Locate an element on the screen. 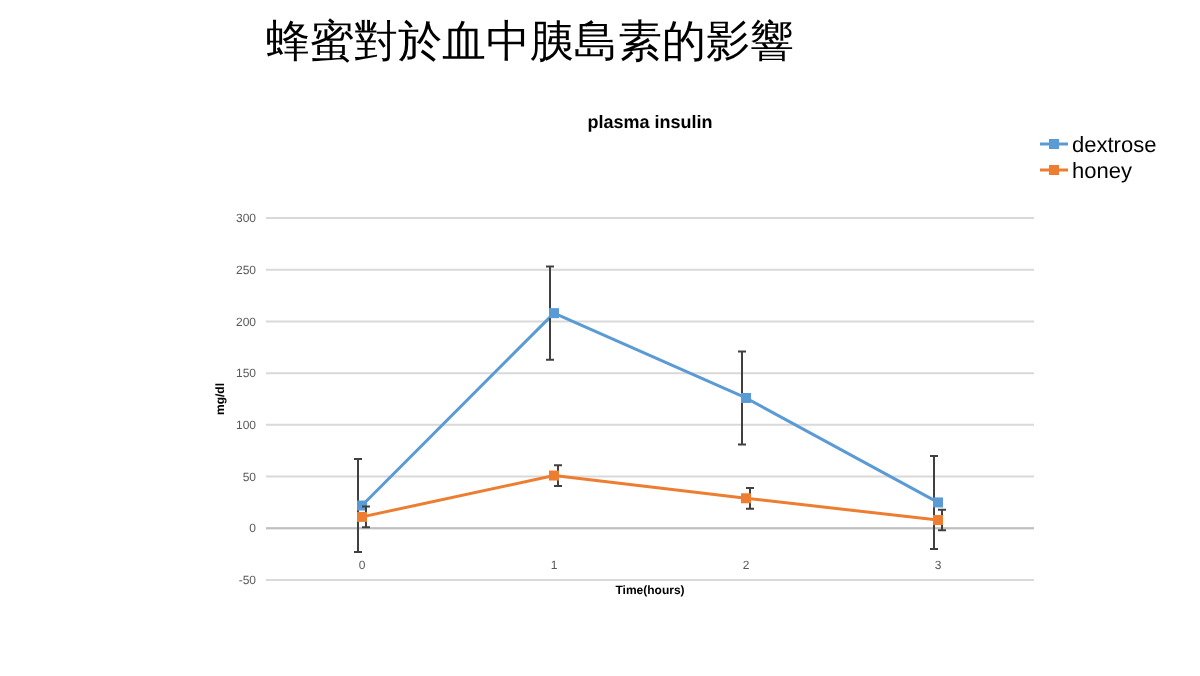 The width and height of the screenshot is (1200, 676). legend-label: honey is located at coordinates (1102, 171).